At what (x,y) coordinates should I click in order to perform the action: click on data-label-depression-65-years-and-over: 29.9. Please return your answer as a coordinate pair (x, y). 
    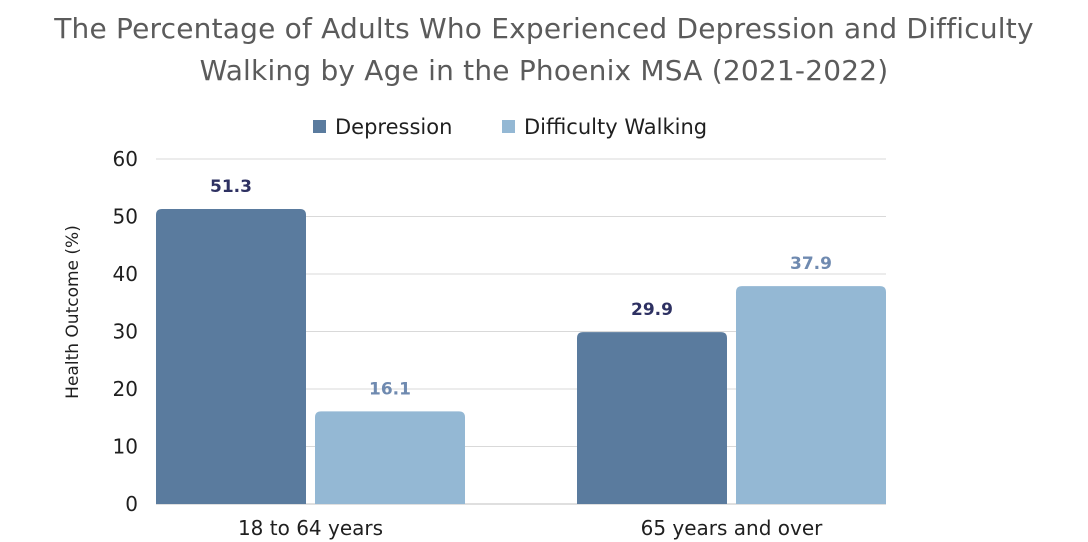
    Looking at the image, I should click on (652, 310).